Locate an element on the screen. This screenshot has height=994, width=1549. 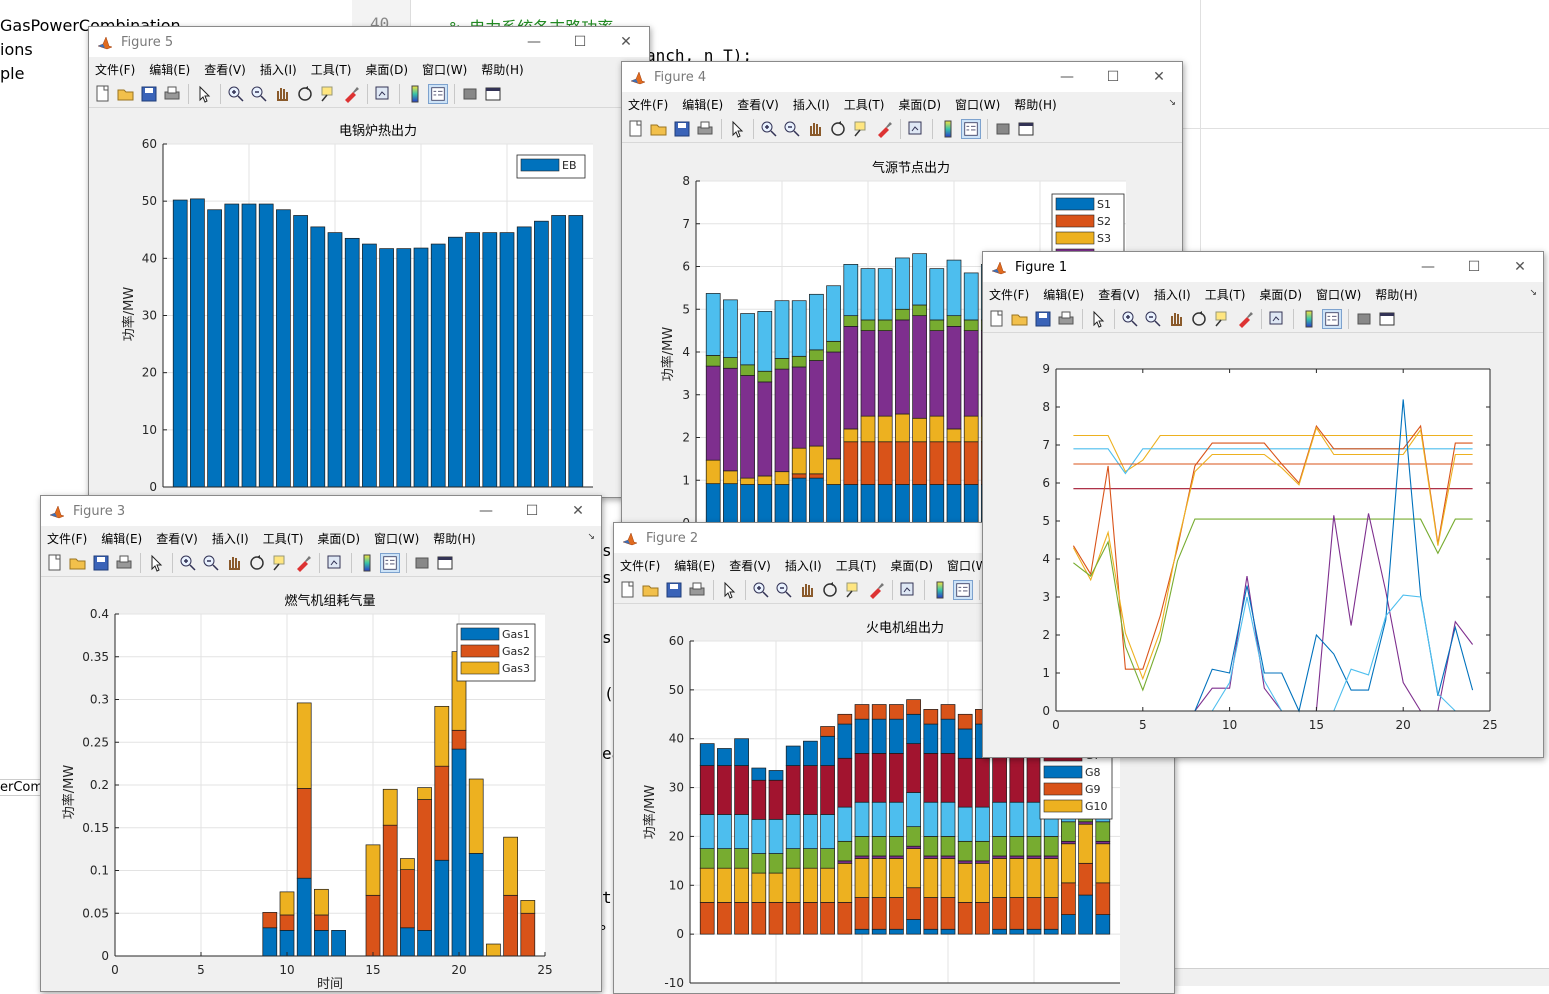
workspace-item-3: ple is located at coordinates (12, 73).